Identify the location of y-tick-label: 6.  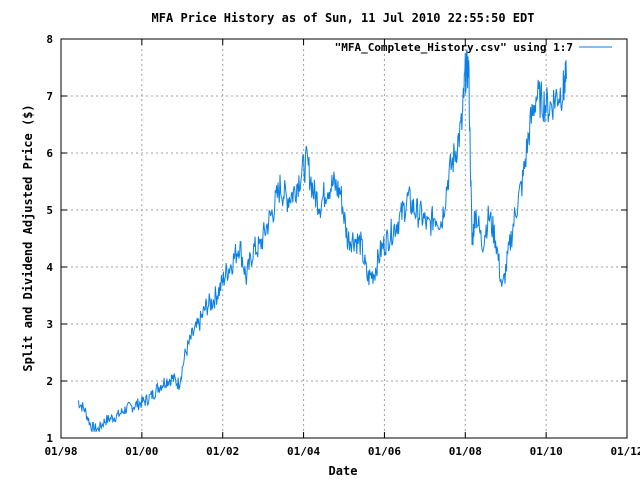
(49, 153).